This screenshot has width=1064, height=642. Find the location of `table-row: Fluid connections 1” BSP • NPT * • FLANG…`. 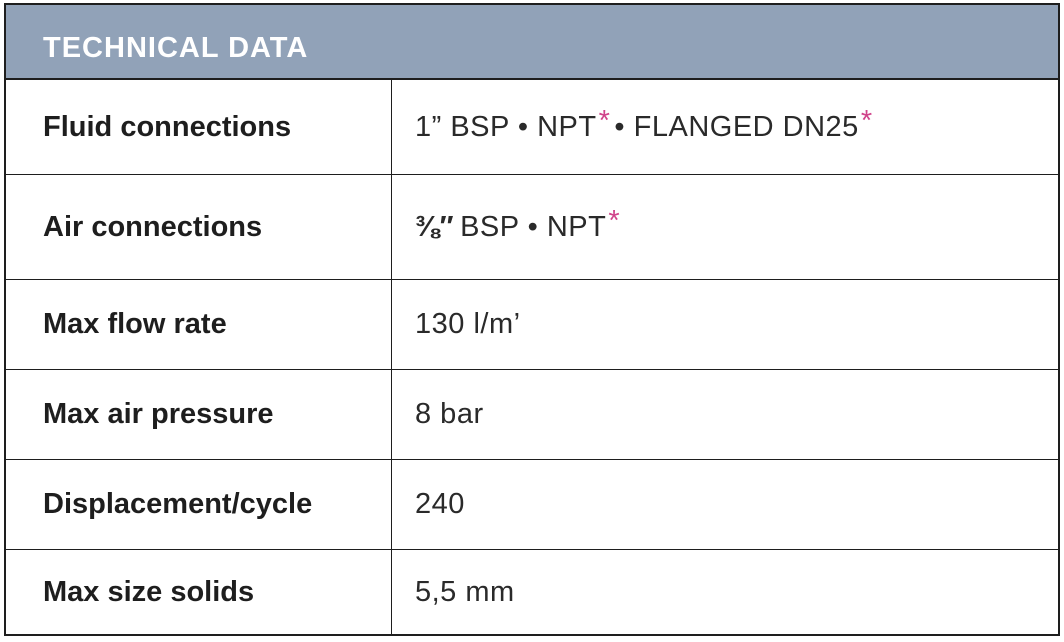

table-row: Fluid connections 1” BSP • NPT * • FLANG… is located at coordinates (532, 127).